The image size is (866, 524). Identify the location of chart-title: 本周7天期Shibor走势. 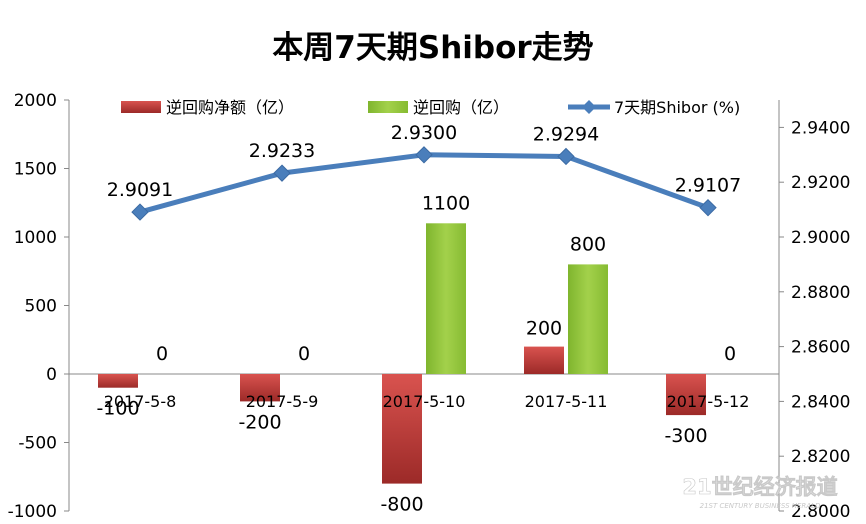
(432, 48).